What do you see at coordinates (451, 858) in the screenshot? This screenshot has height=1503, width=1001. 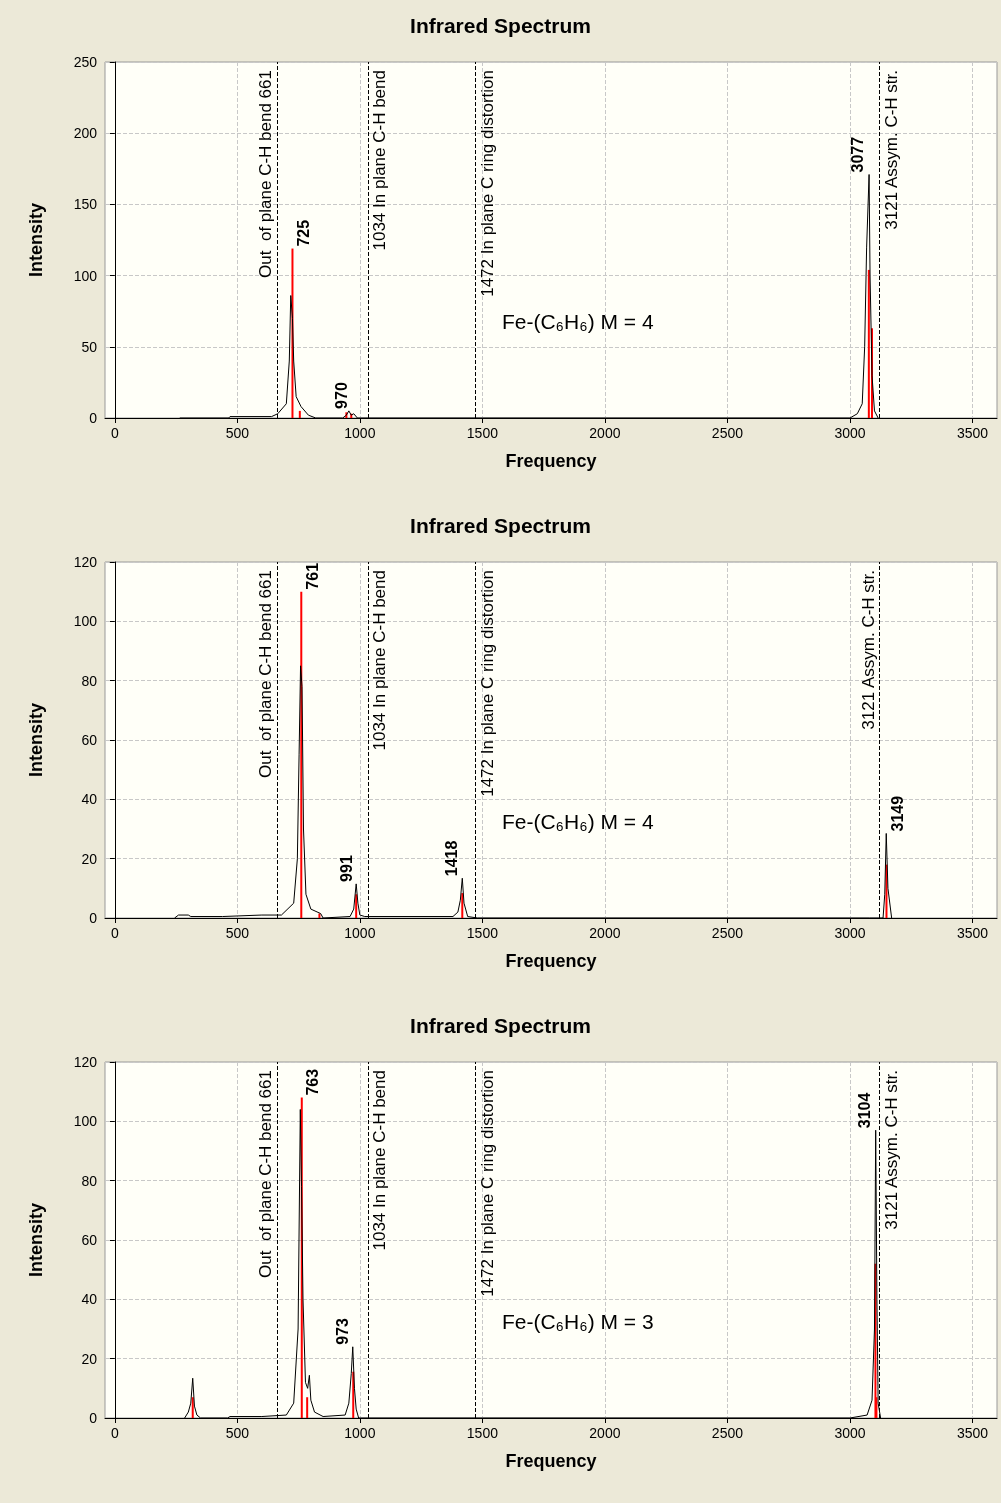 I see `annotation: 1418` at bounding box center [451, 858].